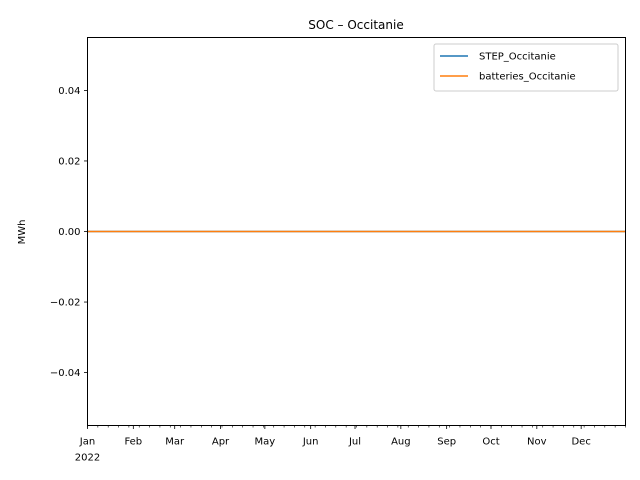 The width and height of the screenshot is (640, 480). Describe the element at coordinates (580, 442) in the screenshot. I see `x-tick-label: Dec` at that location.